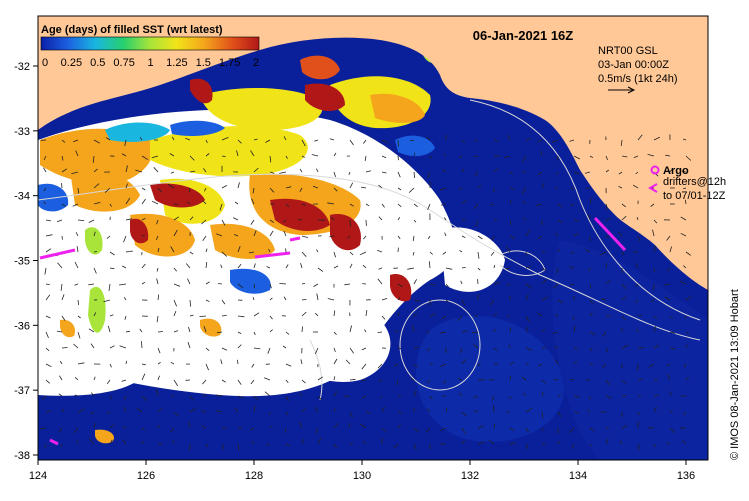  I want to click on longitude-ticks: 124 126 128 130 132 134 136, so click(362, 471).